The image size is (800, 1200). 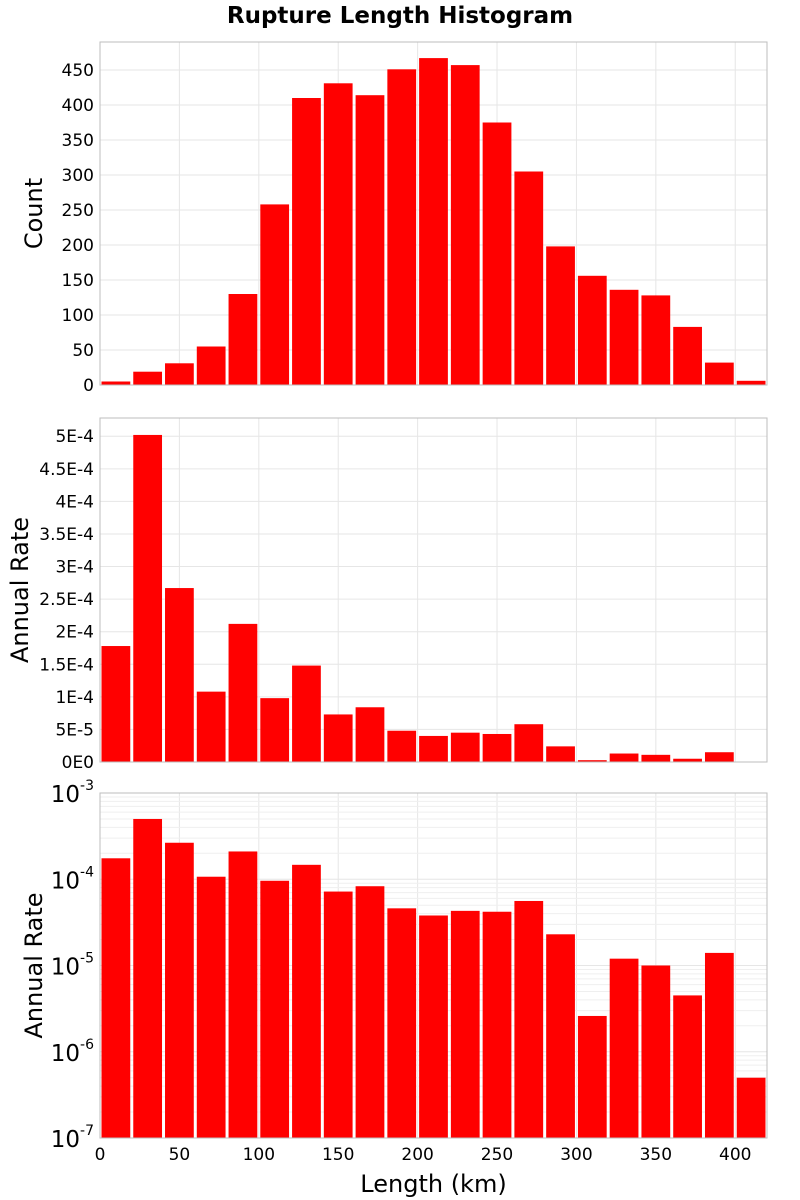 I want to click on y-tick-label: 200, so click(x=78, y=246).